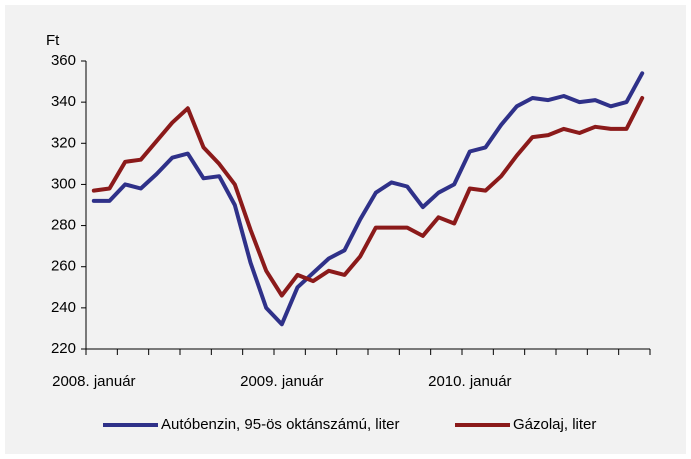  I want to click on y-tick-label: 340, so click(63, 101).